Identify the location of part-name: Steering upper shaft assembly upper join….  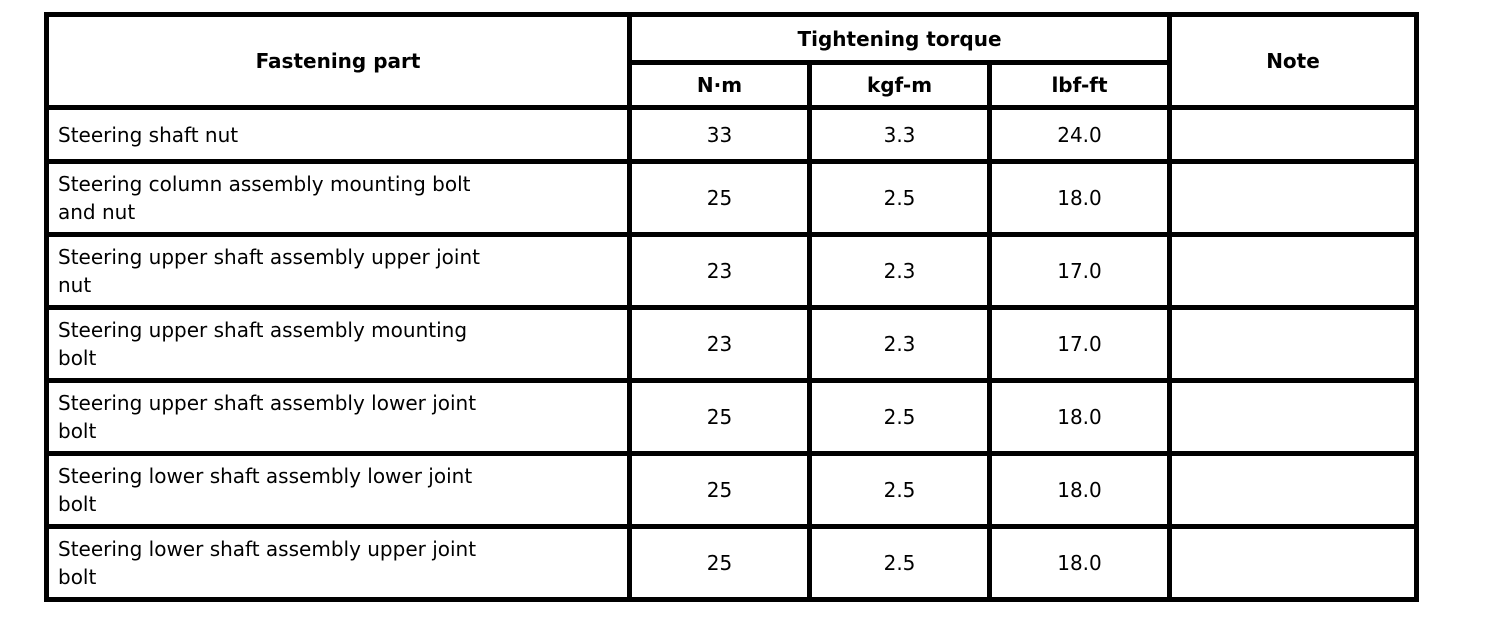
(269, 271).